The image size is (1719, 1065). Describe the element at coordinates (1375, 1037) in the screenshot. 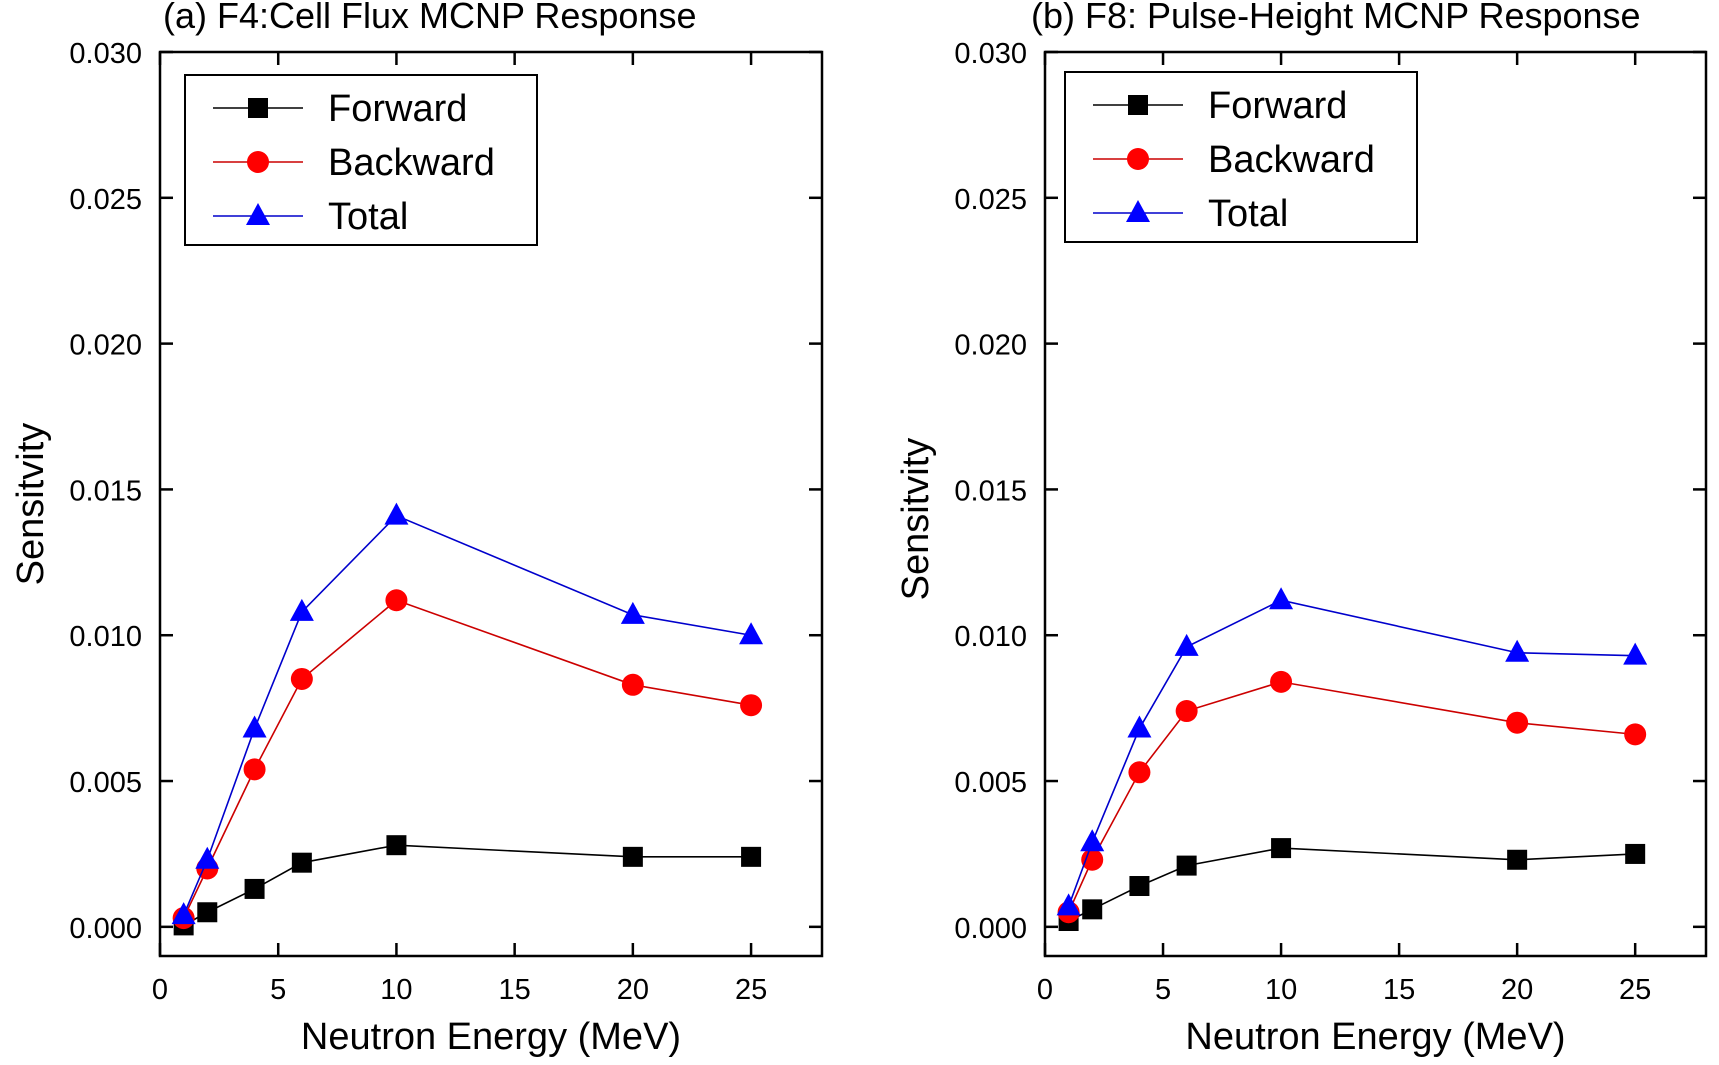

I see `panel-b-x-axis-label: Neutron Energy (MeV)` at that location.